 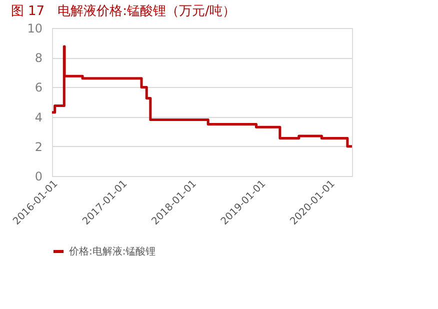 I want to click on legend-label: 价格:电解液:锰酸锂, so click(x=112, y=252).